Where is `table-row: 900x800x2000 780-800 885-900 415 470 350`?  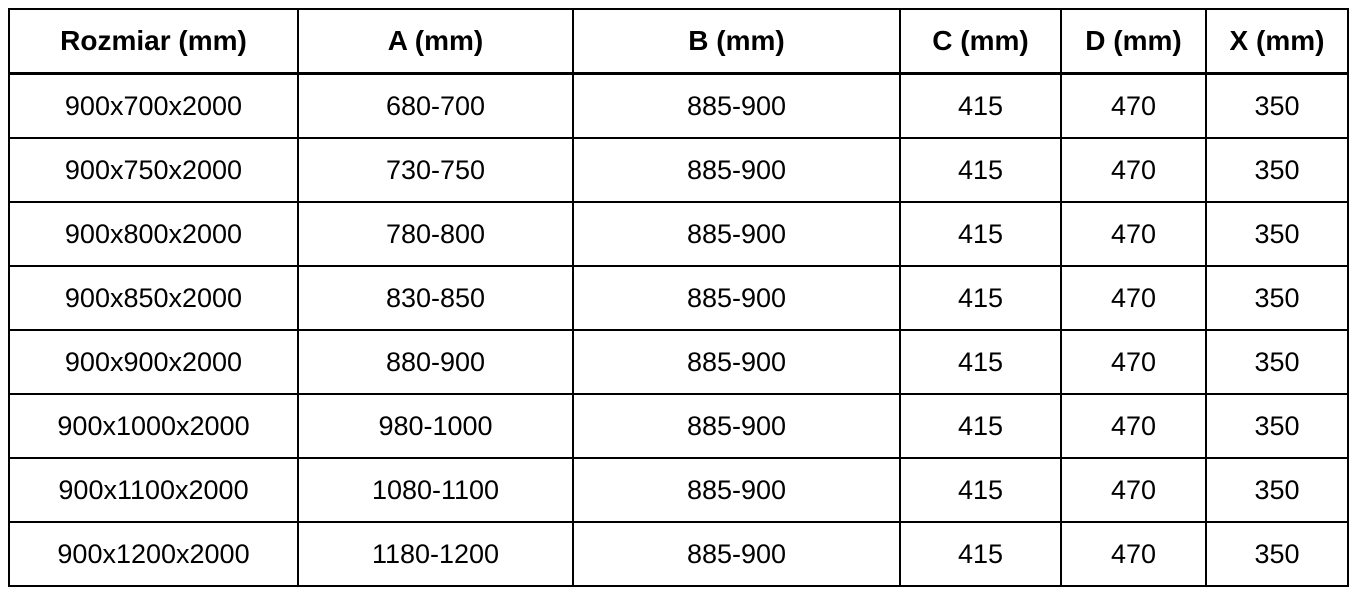 table-row: 900x800x2000 780-800 885-900 415 470 350 is located at coordinates (678, 234).